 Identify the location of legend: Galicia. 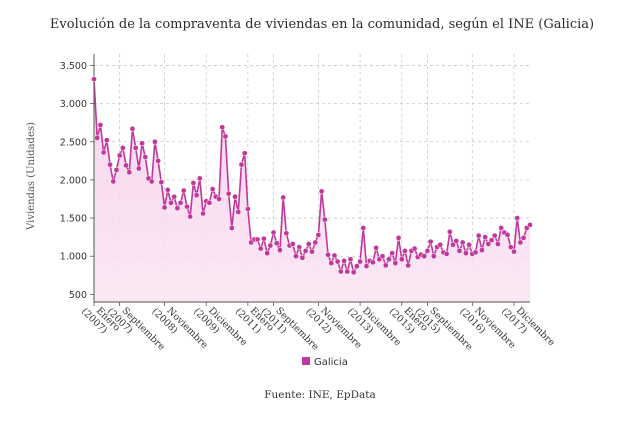
(325, 362).